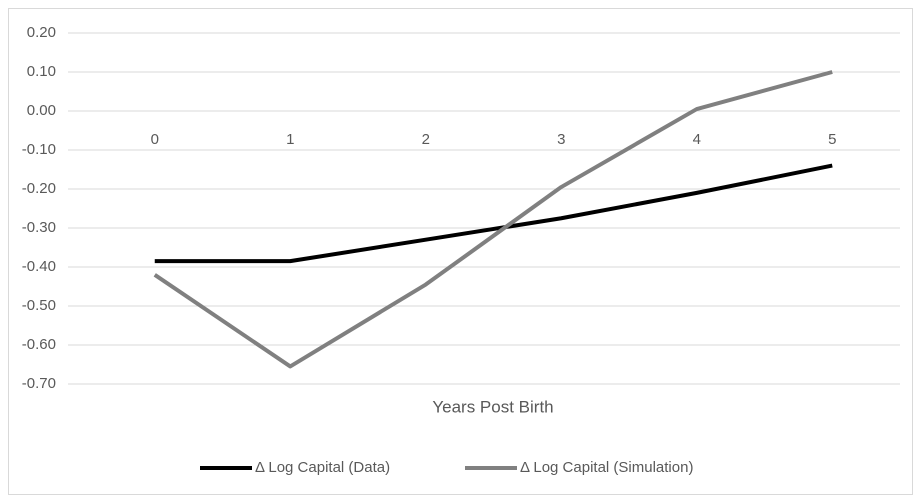 This screenshot has height=502, width=918. What do you see at coordinates (561, 139) in the screenshot?
I see `x-tick-label: 3` at bounding box center [561, 139].